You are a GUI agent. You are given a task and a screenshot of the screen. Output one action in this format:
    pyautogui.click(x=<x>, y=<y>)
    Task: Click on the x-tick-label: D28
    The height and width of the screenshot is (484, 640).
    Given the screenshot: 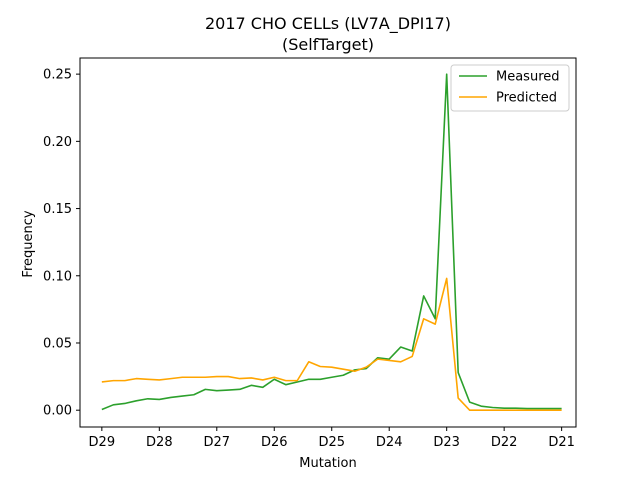 What is the action you would take?
    pyautogui.click(x=159, y=442)
    